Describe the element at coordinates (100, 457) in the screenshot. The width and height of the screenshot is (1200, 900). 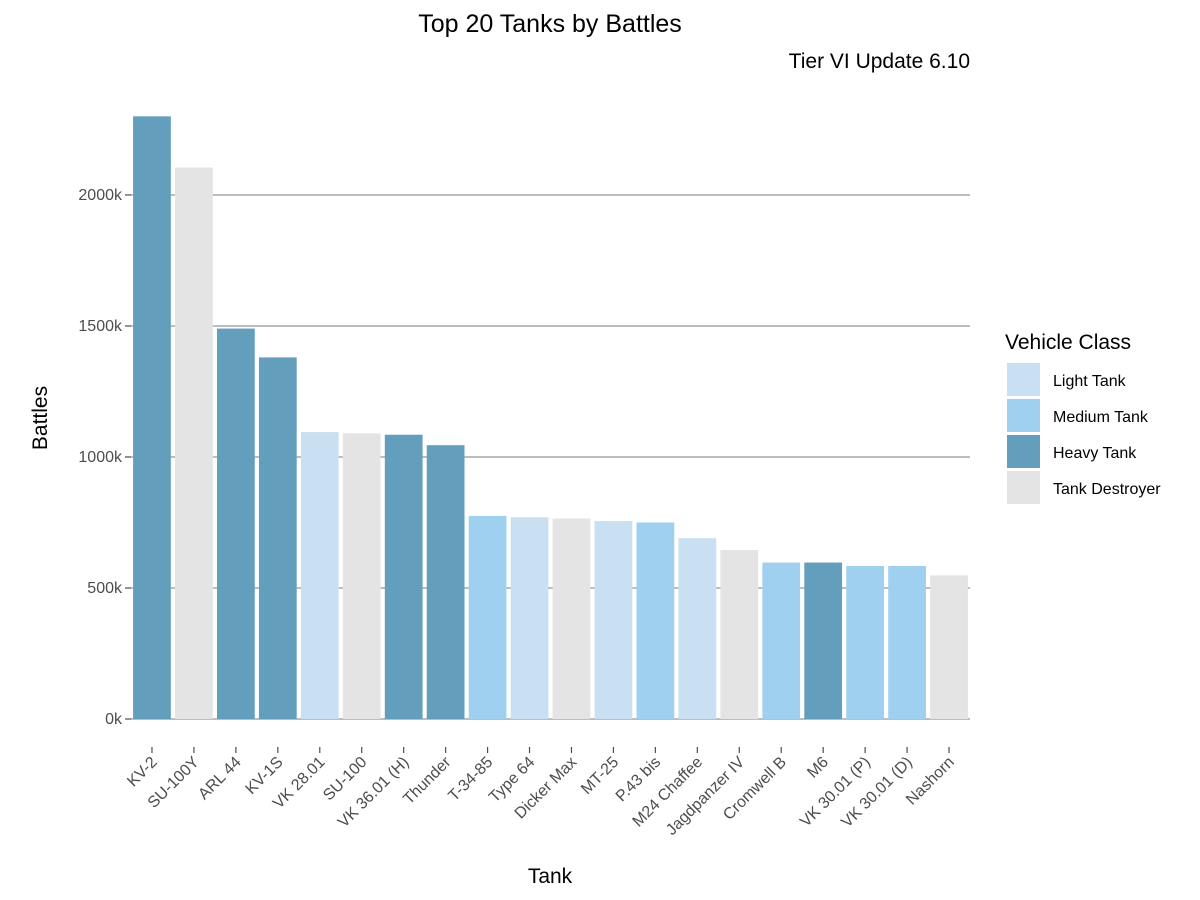
I see `y-tick-label: 1000k` at that location.